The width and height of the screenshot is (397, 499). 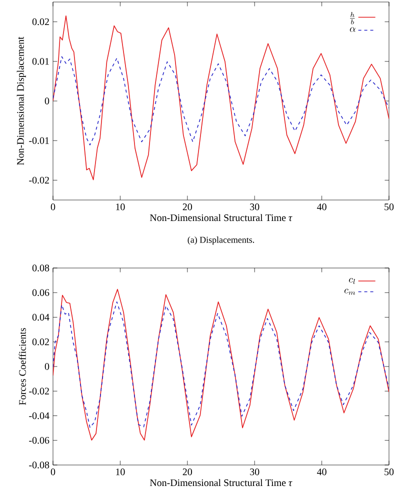 What do you see at coordinates (221, 240) in the screenshot?
I see `text: (a) Displacements.` at bounding box center [221, 240].